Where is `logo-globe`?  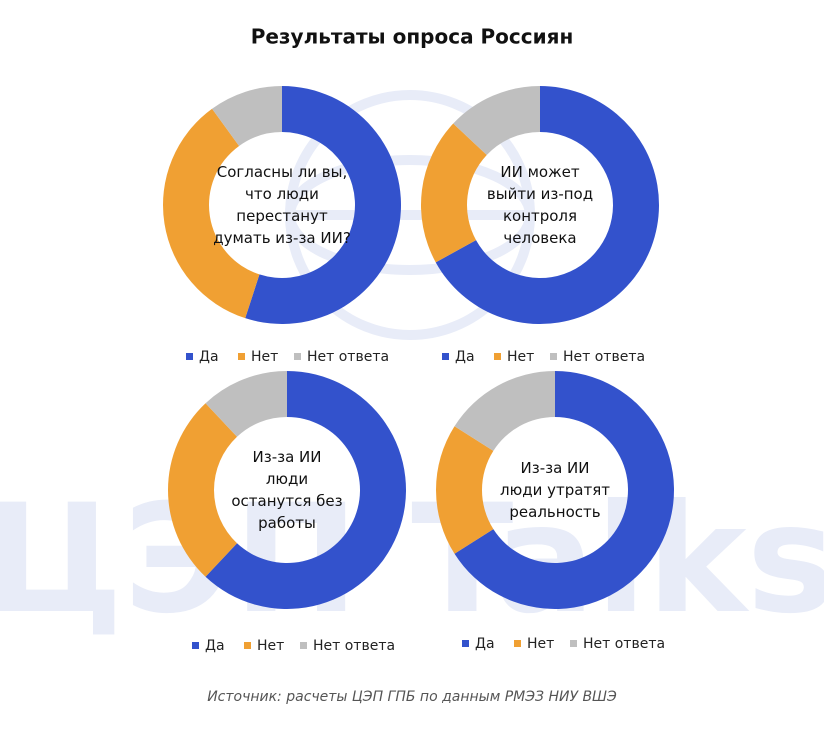
logo-globe is located at coordinates (410, 215).